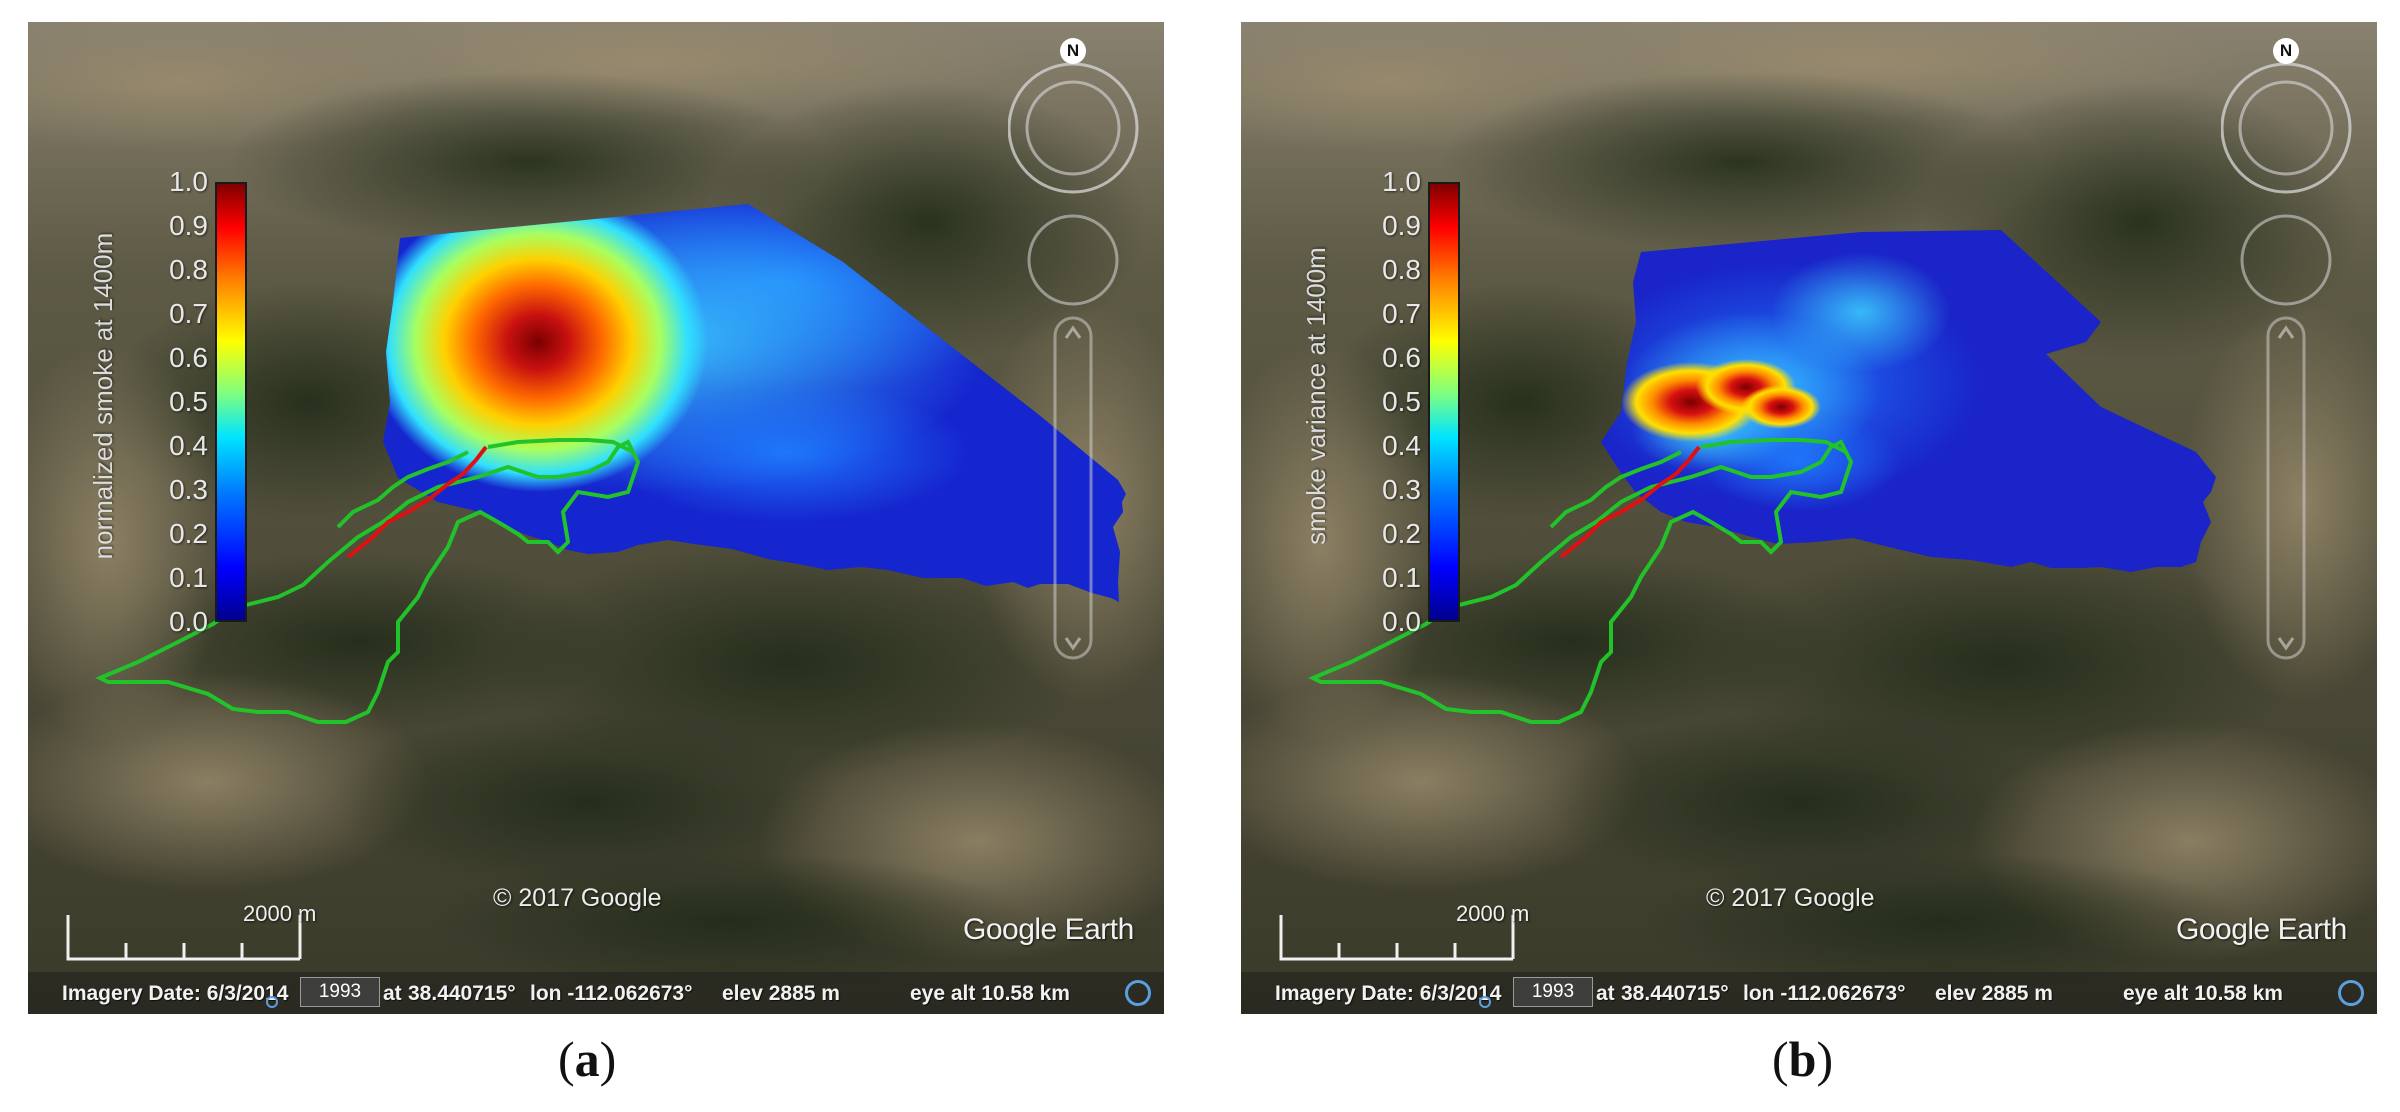  Describe the element at coordinates (754, 403) in the screenshot. I see `smoke-plume-overlay` at that location.